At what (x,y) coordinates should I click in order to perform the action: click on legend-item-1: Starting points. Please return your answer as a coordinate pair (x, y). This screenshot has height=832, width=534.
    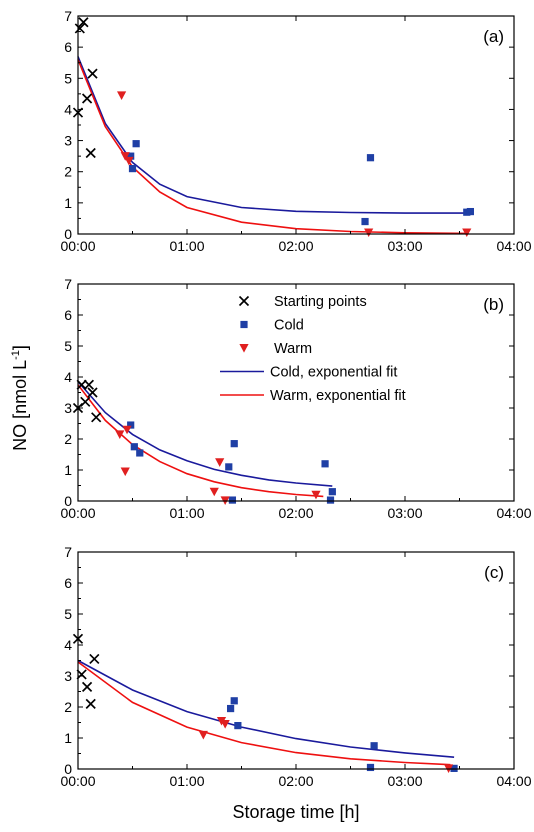
    Looking at the image, I should click on (302, 302).